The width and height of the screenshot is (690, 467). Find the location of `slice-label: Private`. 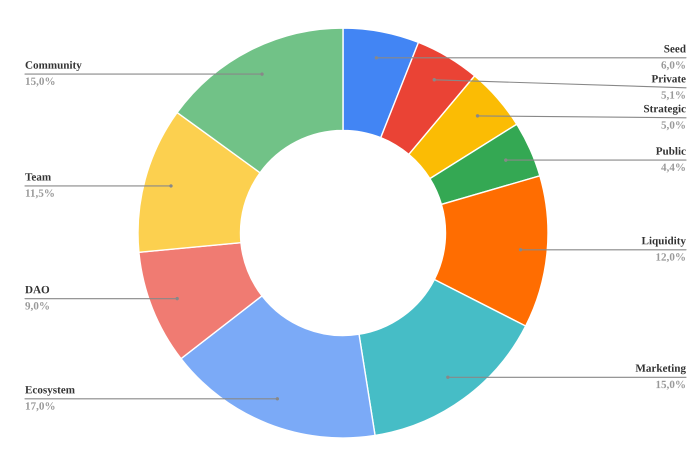

slice-label: Private is located at coordinates (669, 78).